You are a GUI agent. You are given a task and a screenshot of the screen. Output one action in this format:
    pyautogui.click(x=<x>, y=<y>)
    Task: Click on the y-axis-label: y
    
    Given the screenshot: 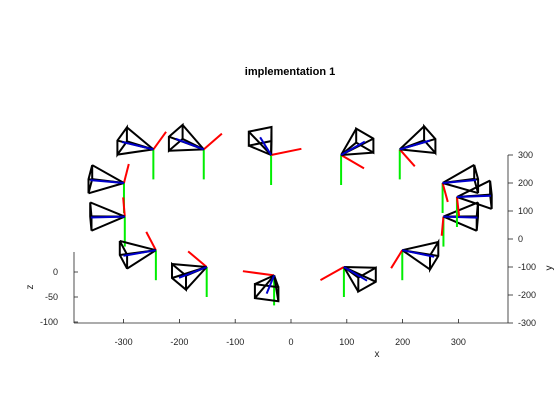 What is the action you would take?
    pyautogui.click(x=549, y=268)
    